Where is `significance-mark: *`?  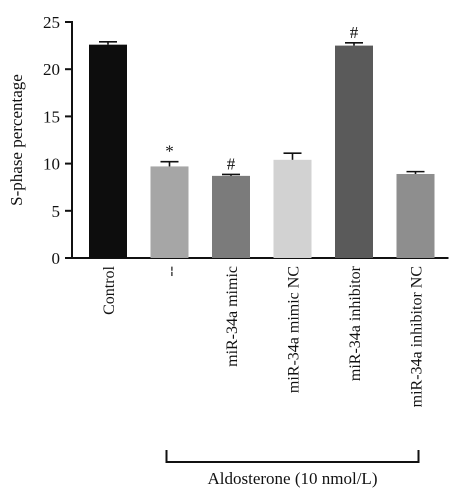 significance-mark: * is located at coordinates (169, 151).